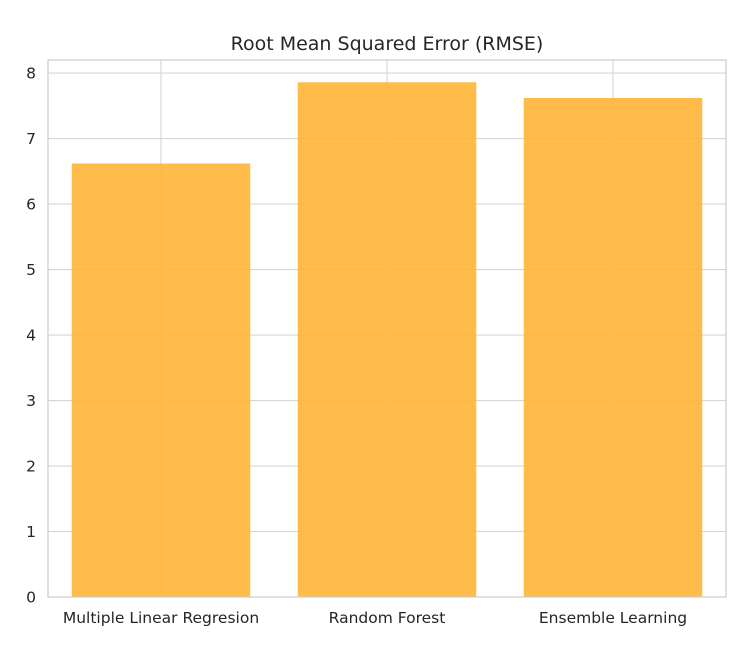  Describe the element at coordinates (161, 618) in the screenshot. I see `x-tick-label: Multiple Linear Regresion` at that location.